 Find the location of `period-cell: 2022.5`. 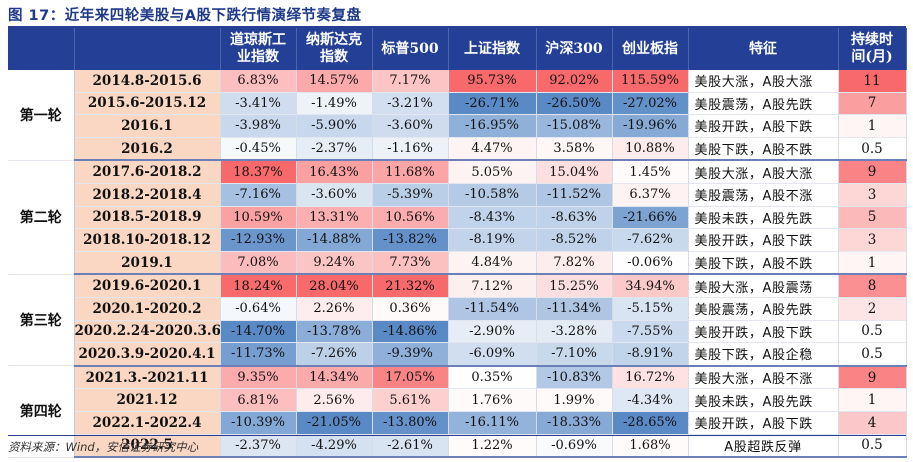

period-cell: 2022.5 is located at coordinates (147, 446).